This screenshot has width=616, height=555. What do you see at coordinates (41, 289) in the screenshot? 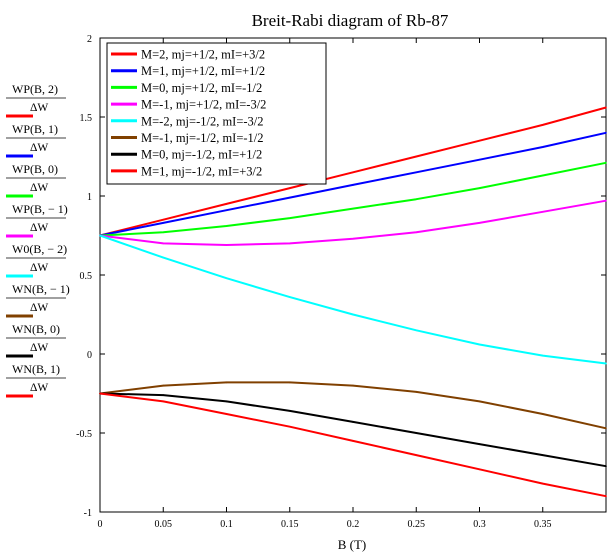
I see `side-label-numerator: WN(B, − 1)` at bounding box center [41, 289].